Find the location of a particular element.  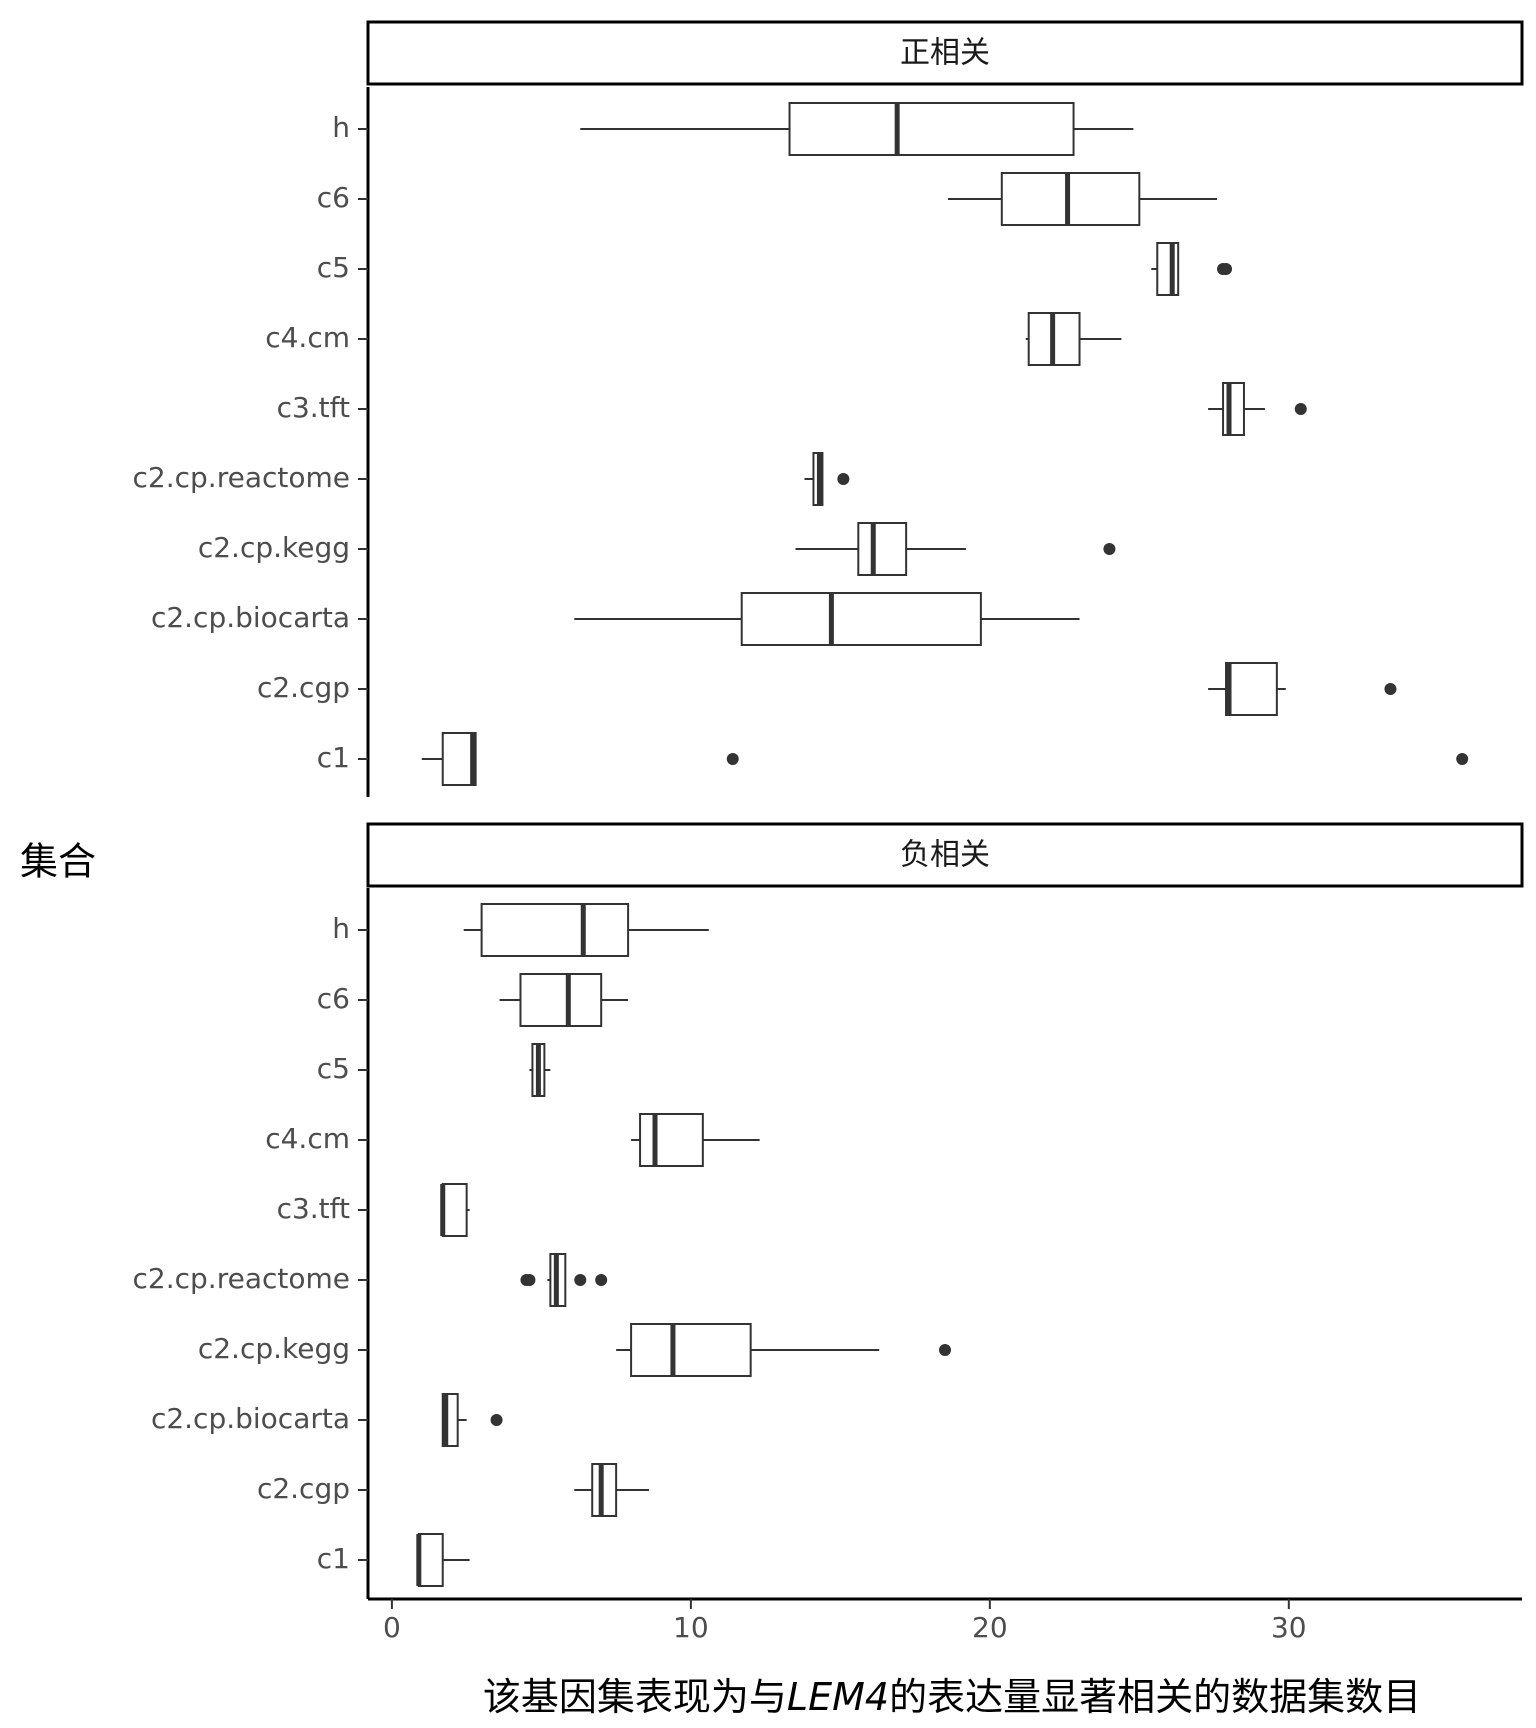

facet-strip-label: 正相关 is located at coordinates (945, 53).